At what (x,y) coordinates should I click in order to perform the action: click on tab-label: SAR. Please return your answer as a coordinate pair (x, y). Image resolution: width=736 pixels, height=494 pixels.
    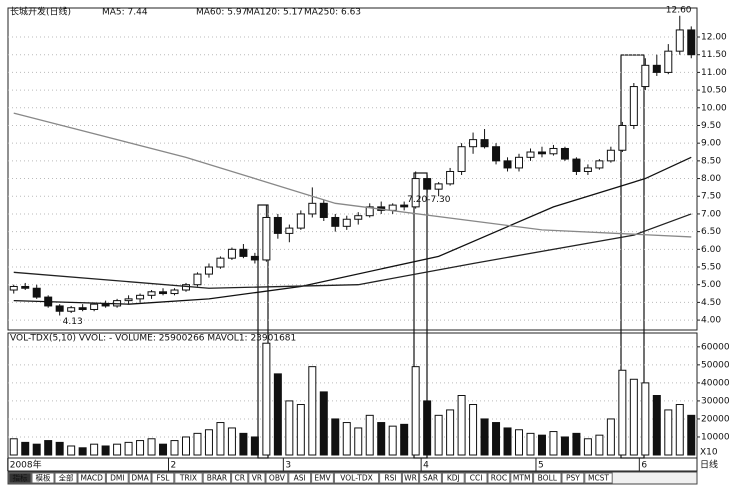
    Looking at the image, I should click on (430, 478).